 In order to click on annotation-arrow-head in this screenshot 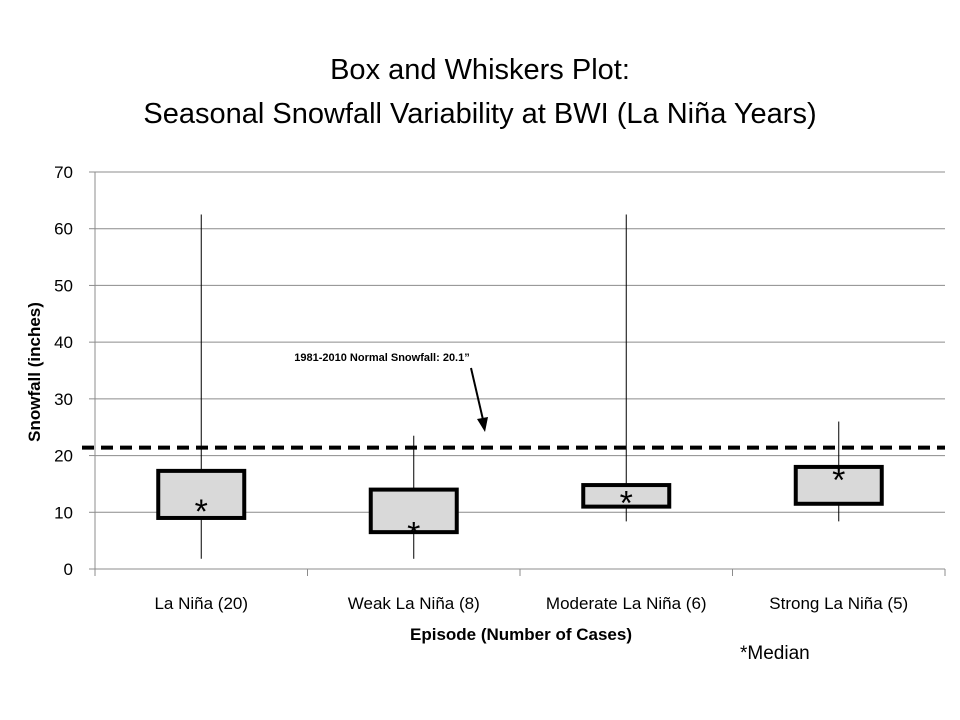, I will do `click(482, 424)`.